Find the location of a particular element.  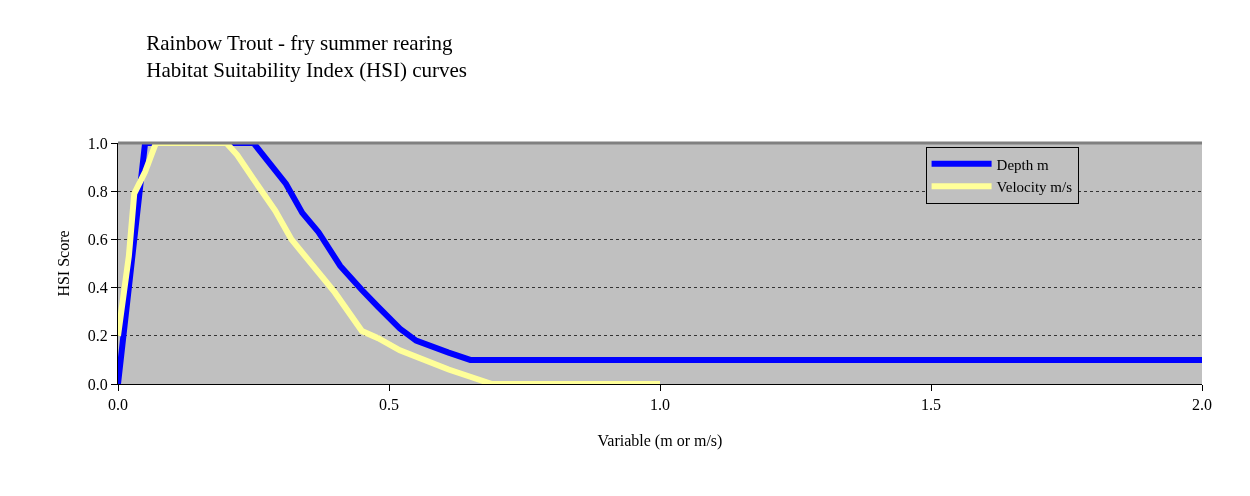

y-tick-label: 0.4 is located at coordinates (97, 288).